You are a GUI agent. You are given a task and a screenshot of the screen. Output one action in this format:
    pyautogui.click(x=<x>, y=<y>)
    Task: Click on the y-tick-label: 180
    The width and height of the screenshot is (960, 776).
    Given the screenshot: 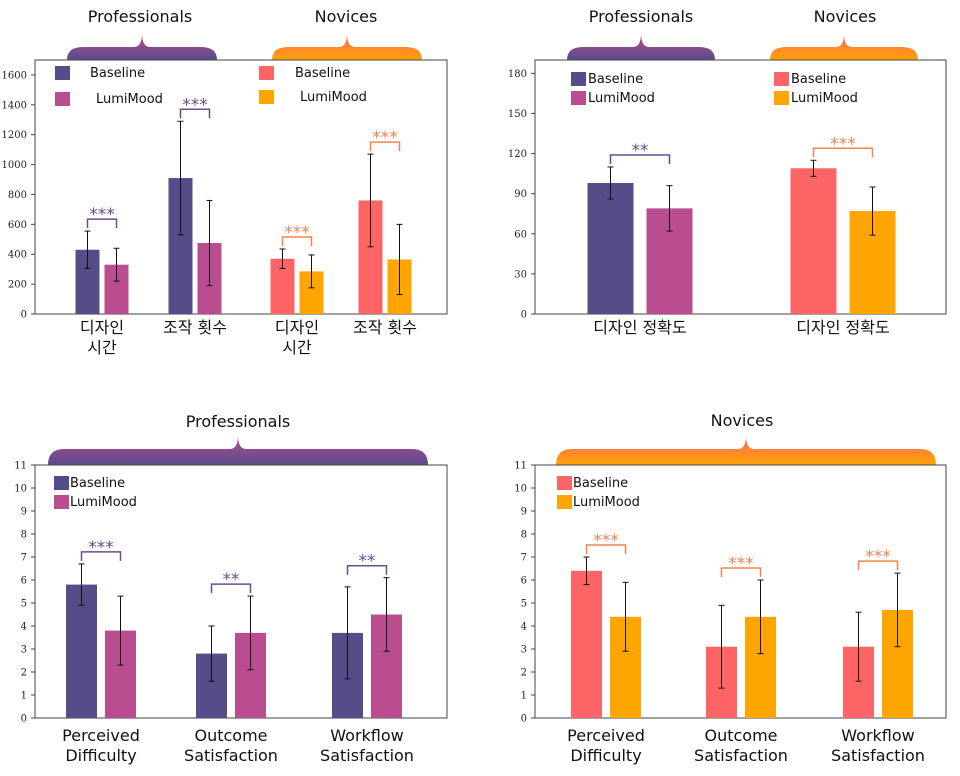 What is the action you would take?
    pyautogui.click(x=517, y=74)
    